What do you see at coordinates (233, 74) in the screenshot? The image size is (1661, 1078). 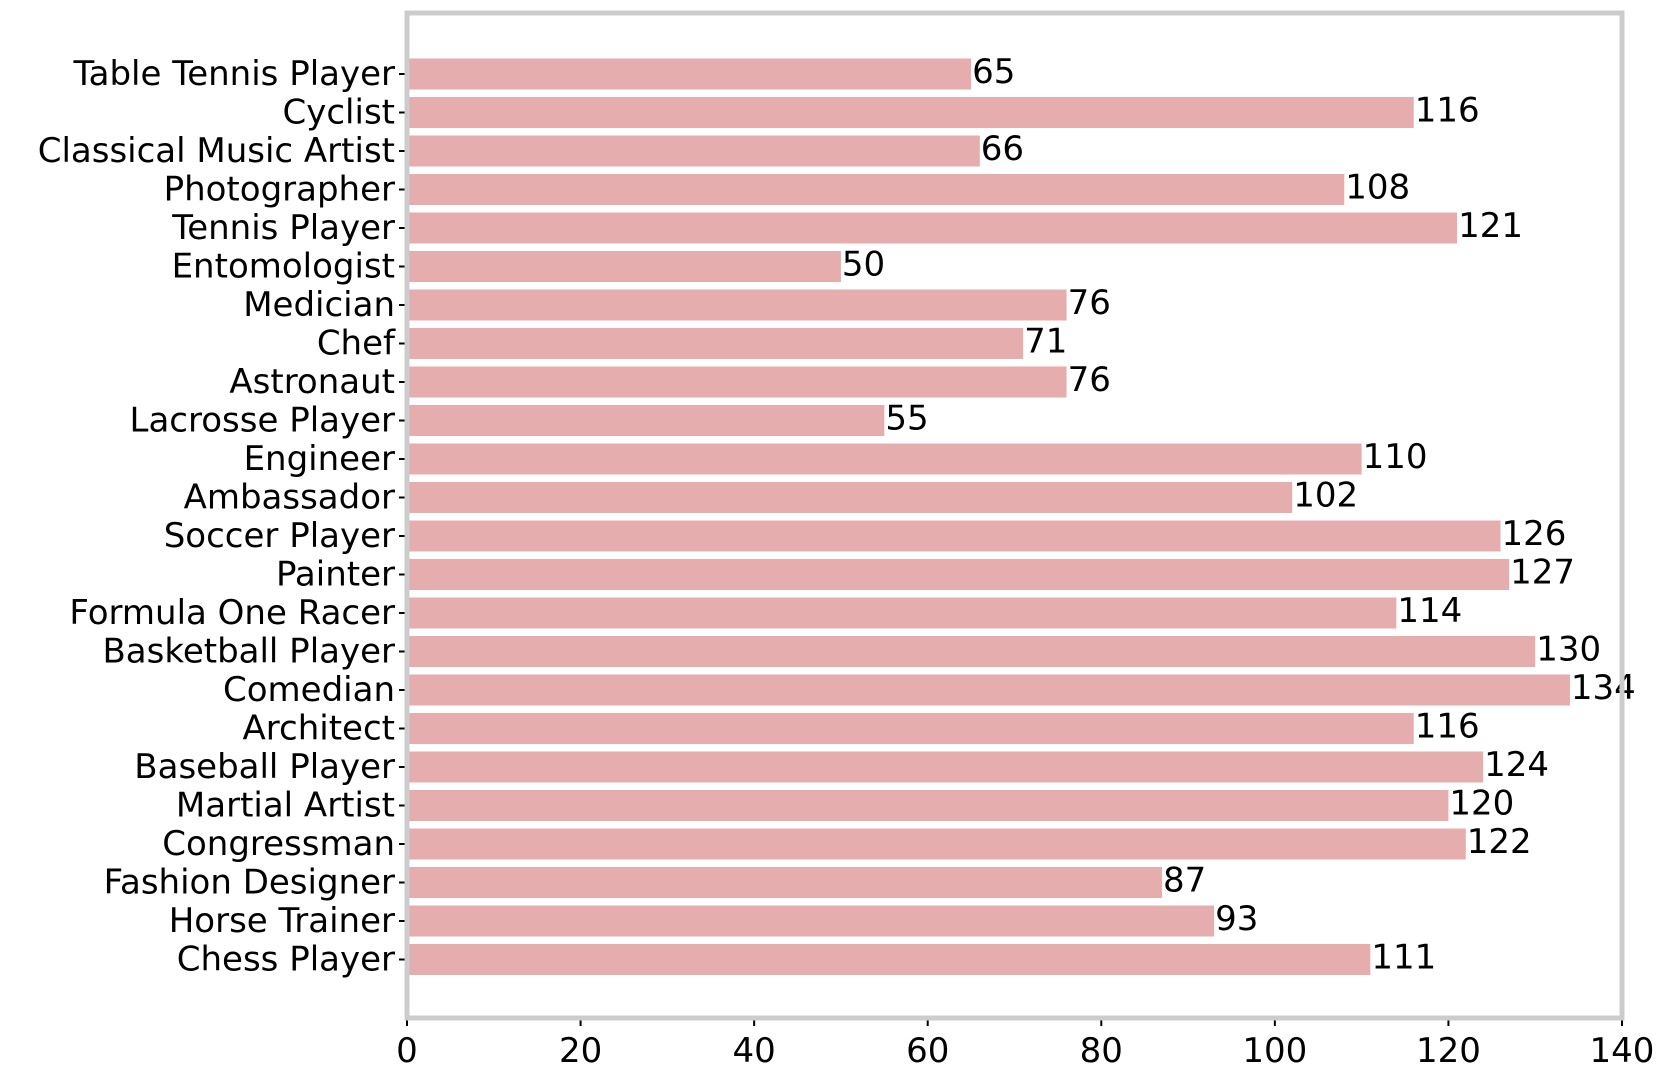 I see `category-label: Table Tennis Player` at bounding box center [233, 74].